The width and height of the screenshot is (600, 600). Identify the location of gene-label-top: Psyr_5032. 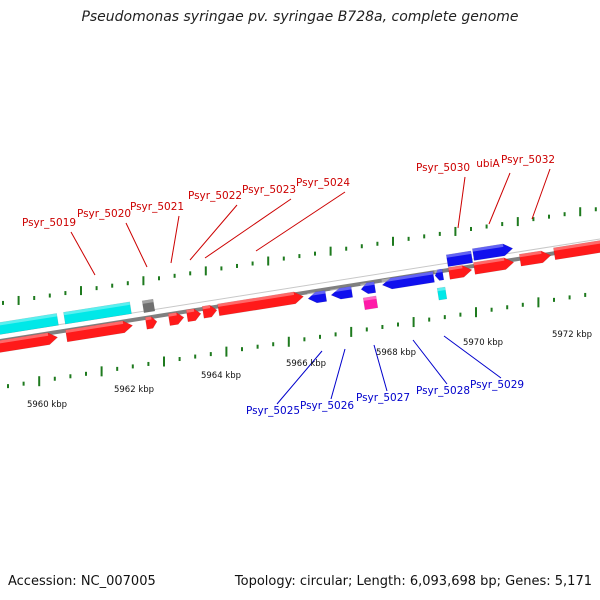
(528, 160).